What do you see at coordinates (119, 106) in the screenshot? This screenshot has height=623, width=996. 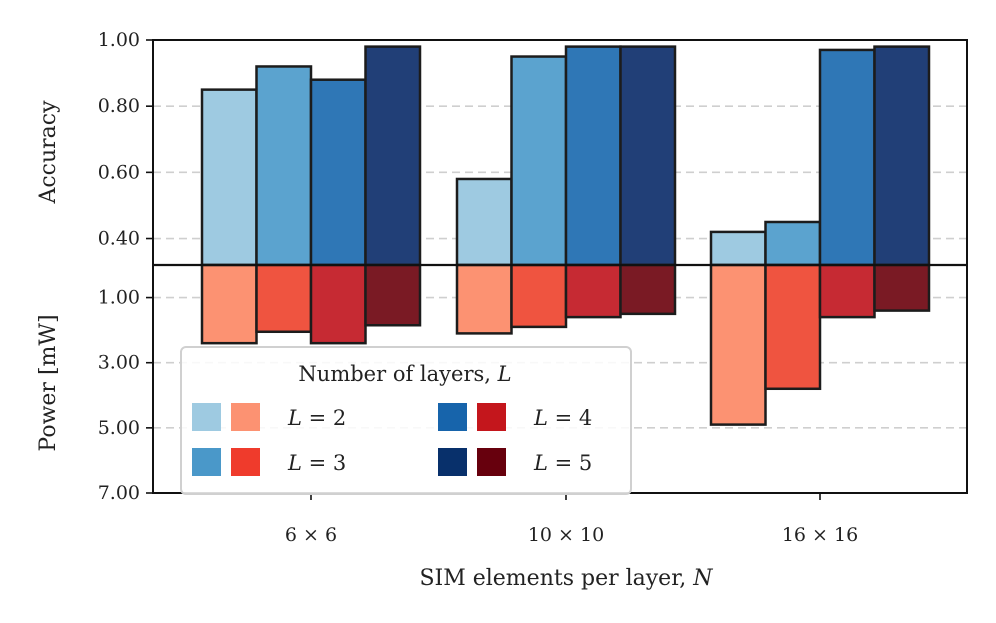 I see `y-tick-label: 0.80` at bounding box center [119, 106].